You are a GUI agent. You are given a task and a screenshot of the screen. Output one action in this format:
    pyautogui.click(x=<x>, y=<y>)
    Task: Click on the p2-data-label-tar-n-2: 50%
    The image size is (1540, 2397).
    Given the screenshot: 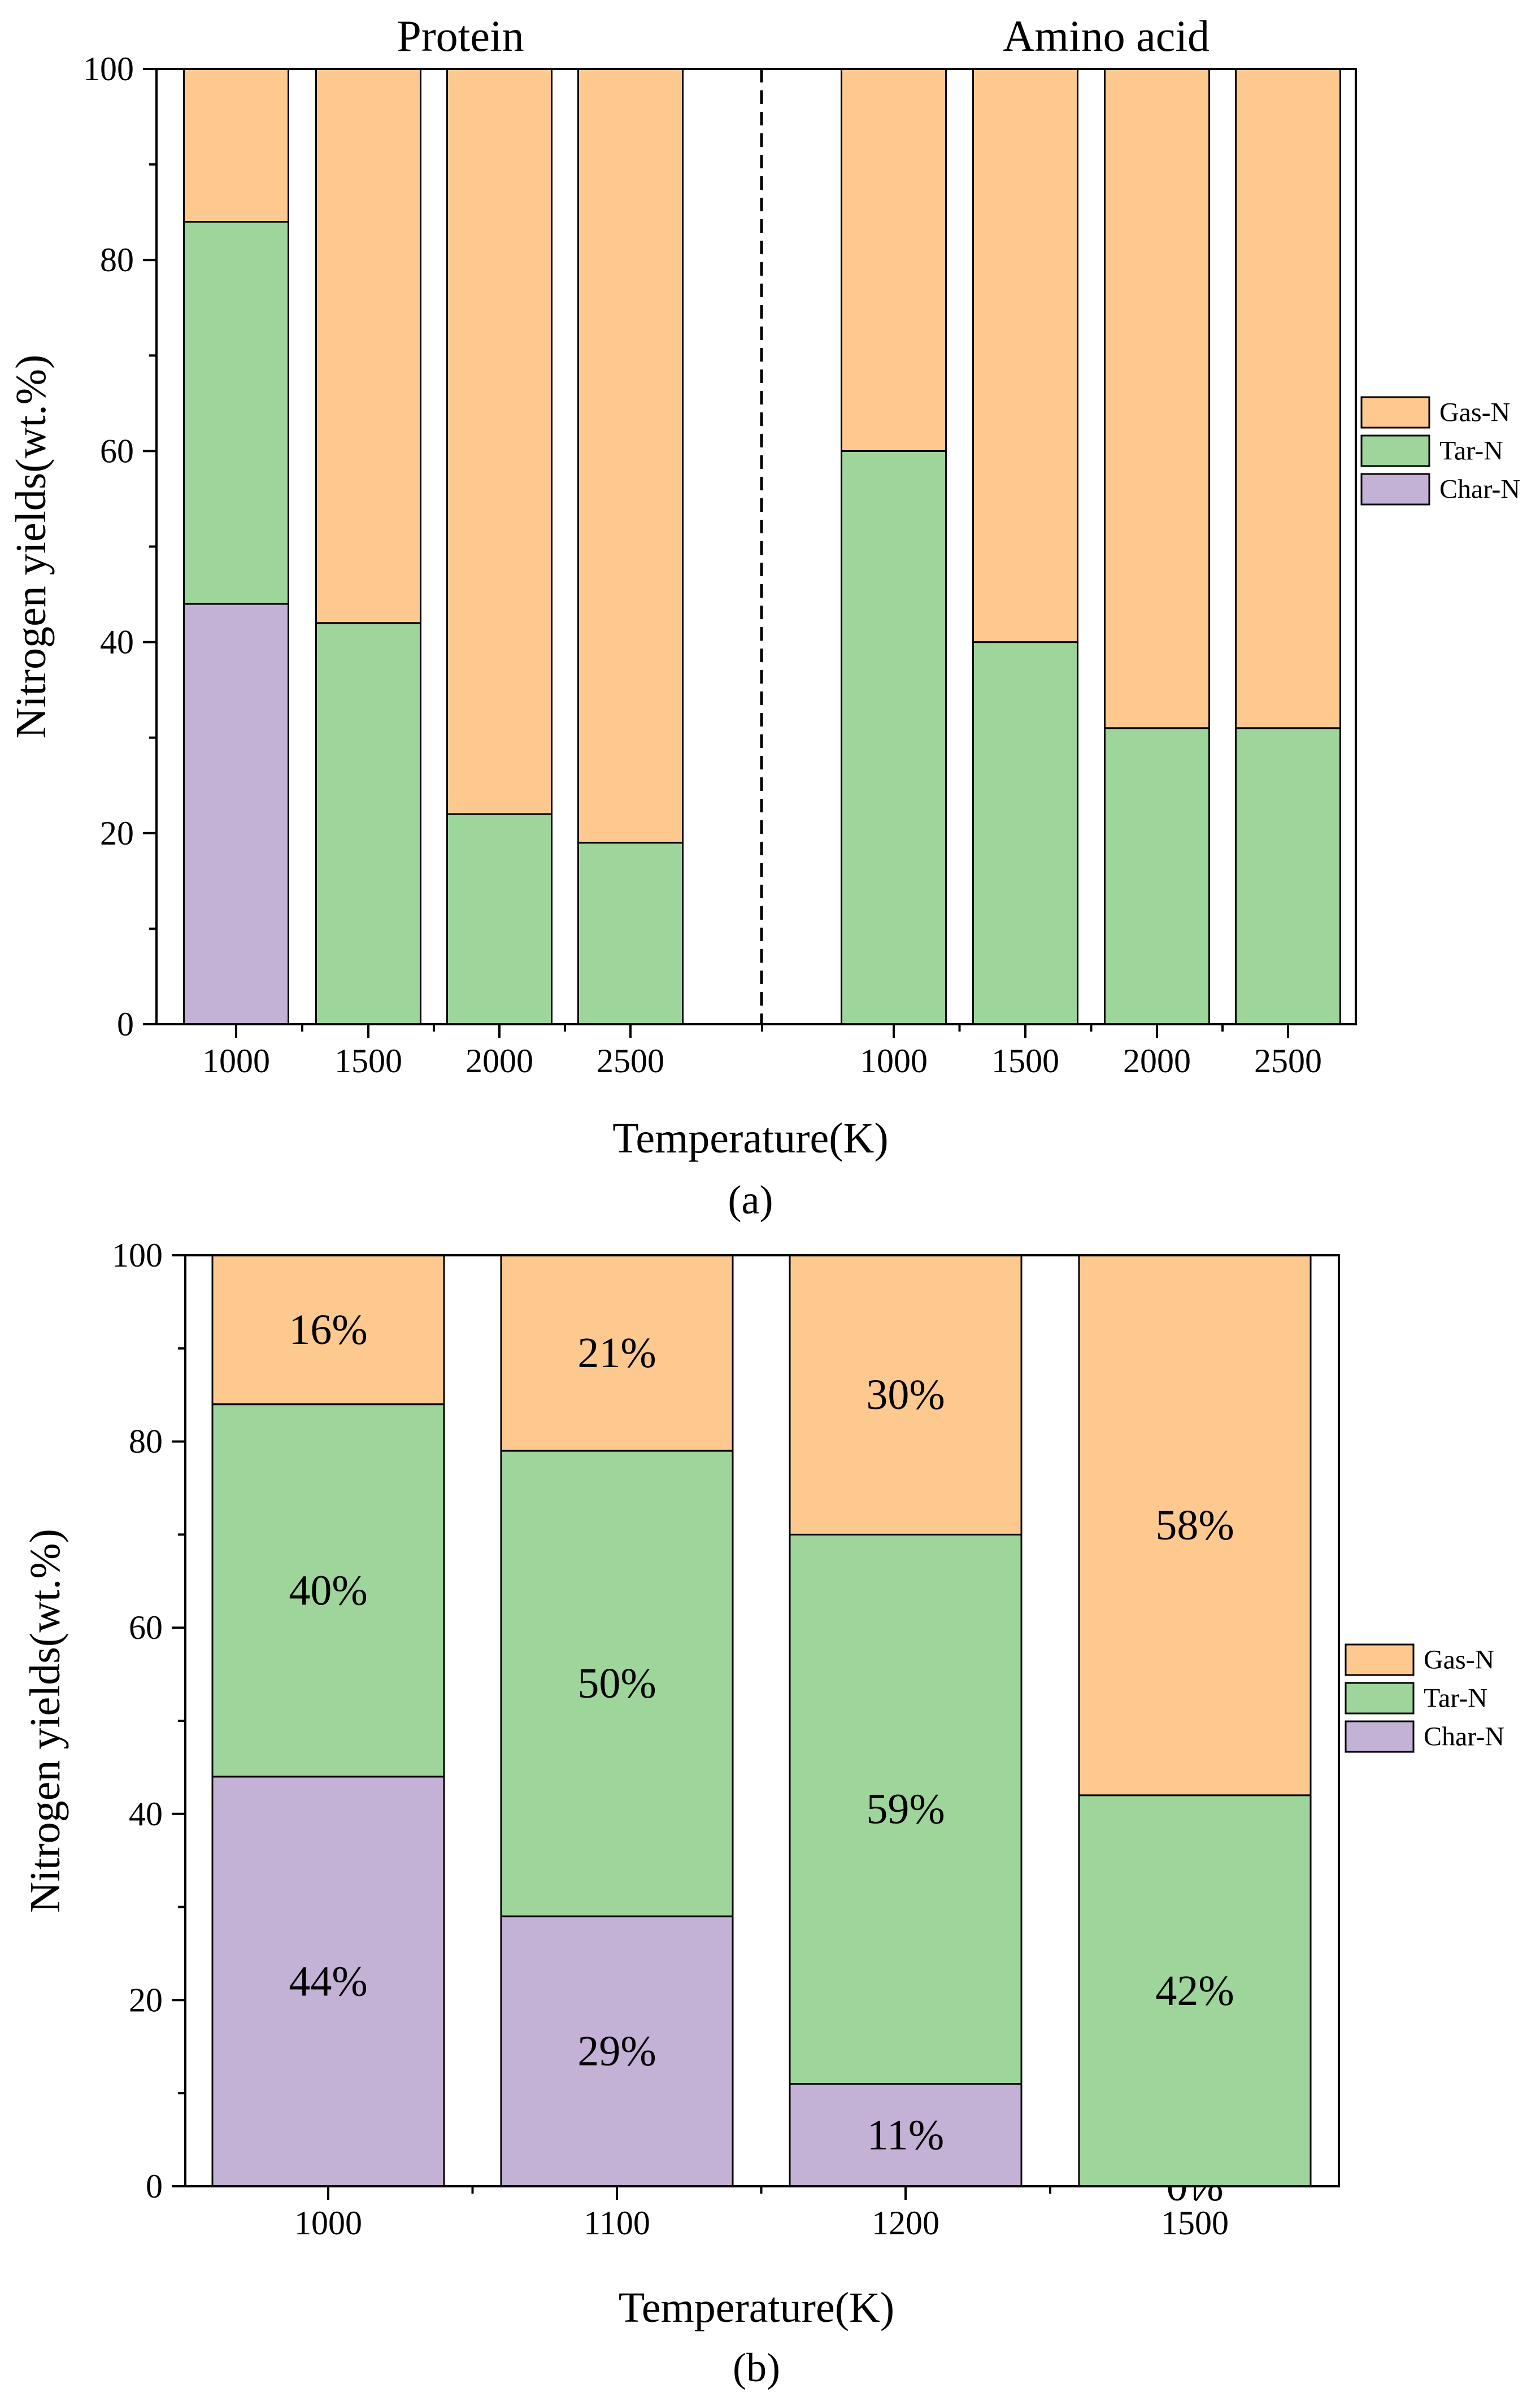 What is the action you would take?
    pyautogui.click(x=617, y=1684)
    